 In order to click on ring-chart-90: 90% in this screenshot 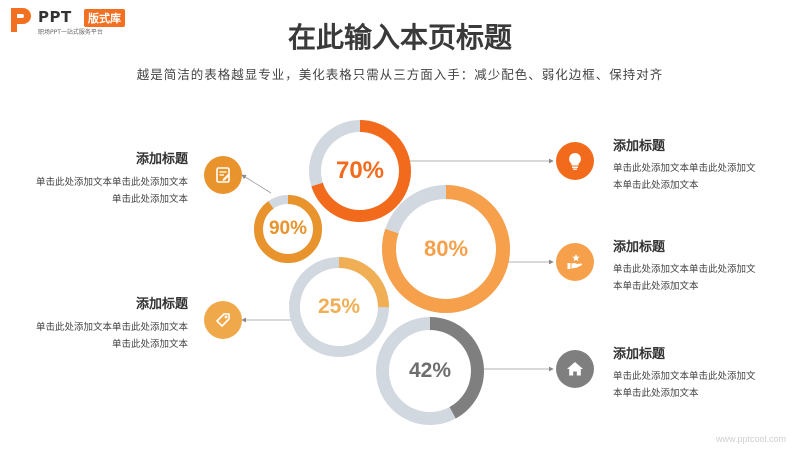, I will do `click(288, 229)`.